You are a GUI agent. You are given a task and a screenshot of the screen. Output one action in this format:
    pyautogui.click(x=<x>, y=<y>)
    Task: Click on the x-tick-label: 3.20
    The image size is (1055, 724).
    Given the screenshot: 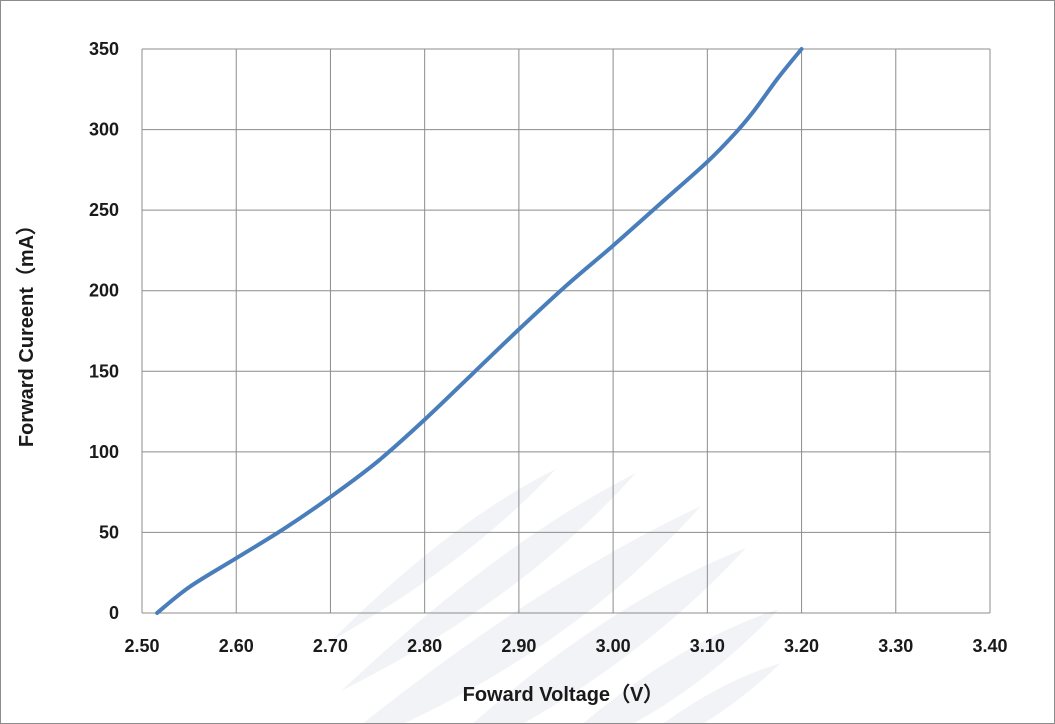 What is the action you would take?
    pyautogui.click(x=801, y=646)
    